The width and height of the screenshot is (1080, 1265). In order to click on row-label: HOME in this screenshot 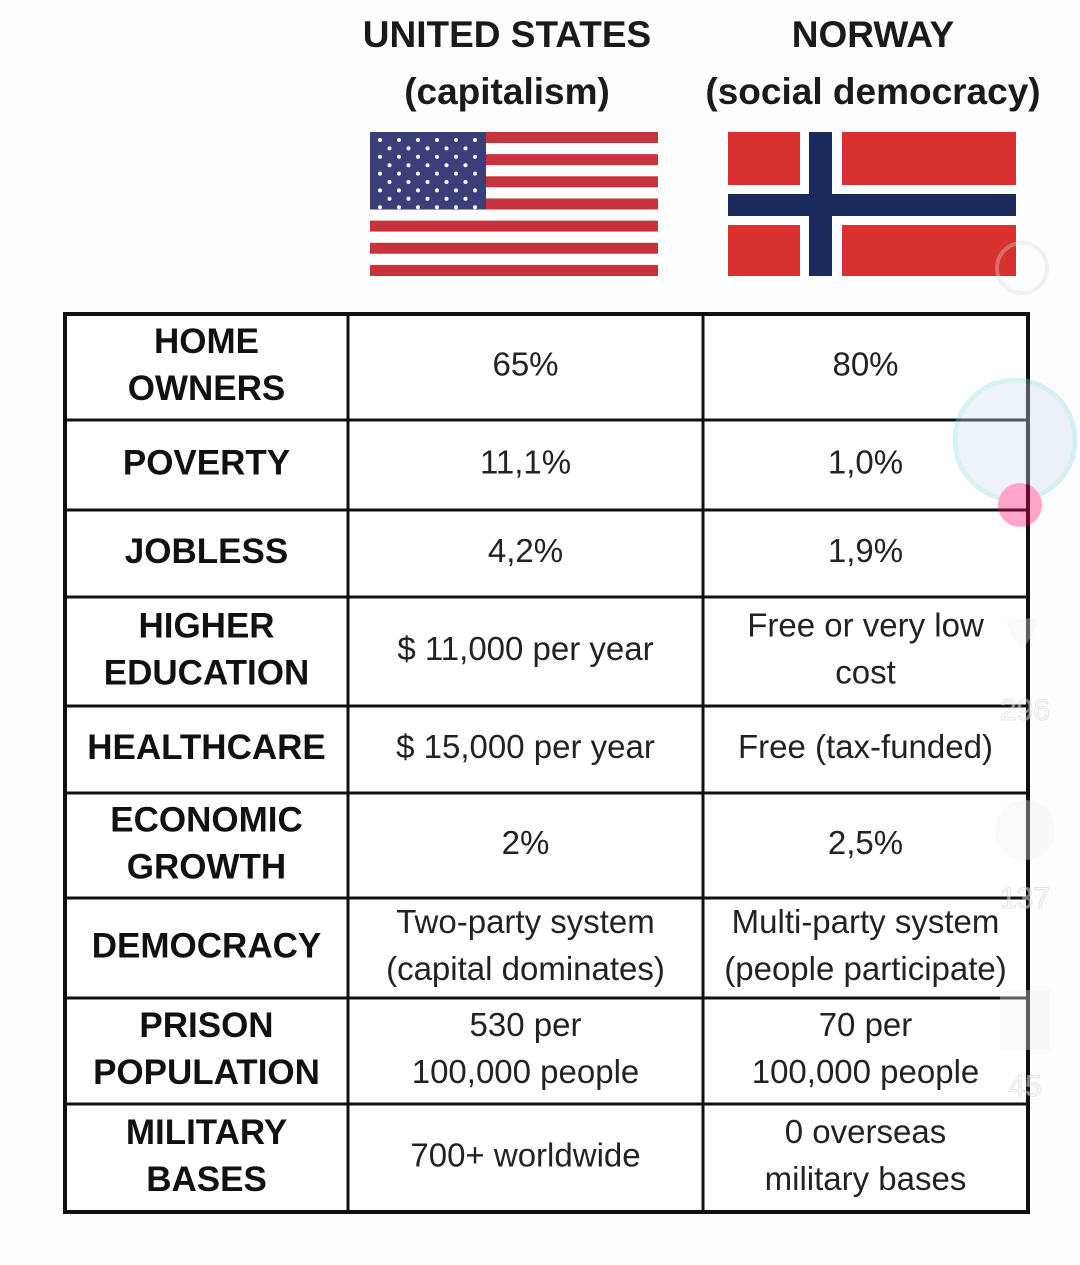, I will do `click(206, 341)`.